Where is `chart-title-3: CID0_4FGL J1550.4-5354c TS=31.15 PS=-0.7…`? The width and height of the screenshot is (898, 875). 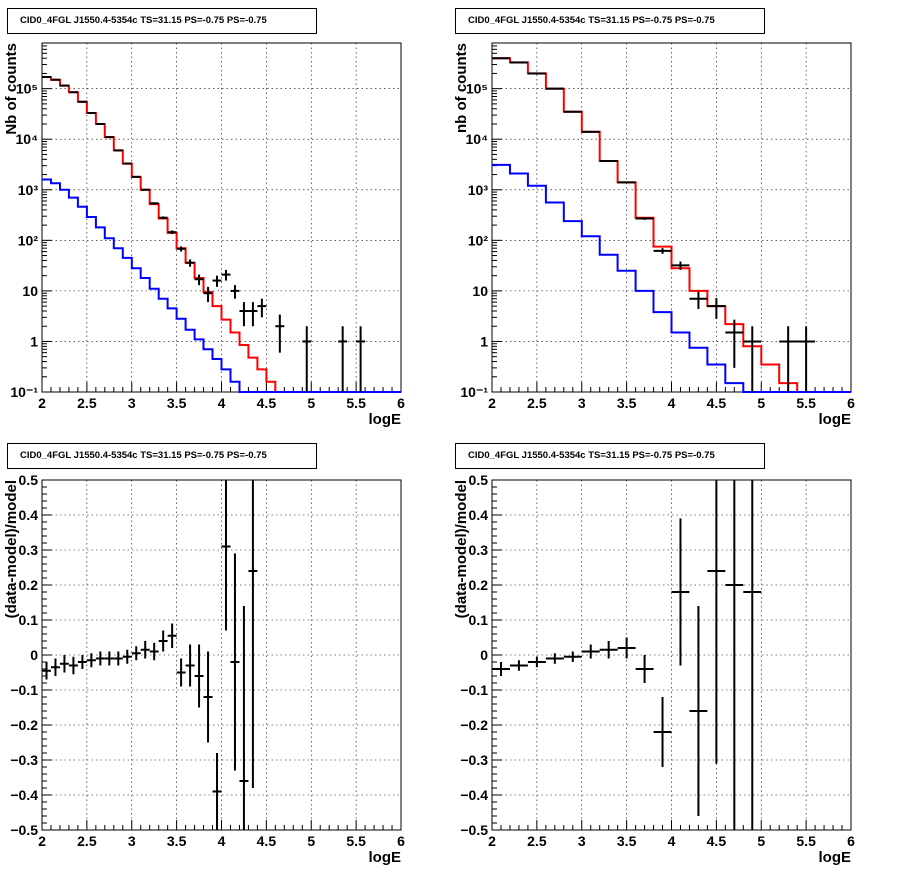 chart-title-3: CID0_4FGL J1550.4-5354c TS=31.15 PS=-0.7… is located at coordinates (162, 456).